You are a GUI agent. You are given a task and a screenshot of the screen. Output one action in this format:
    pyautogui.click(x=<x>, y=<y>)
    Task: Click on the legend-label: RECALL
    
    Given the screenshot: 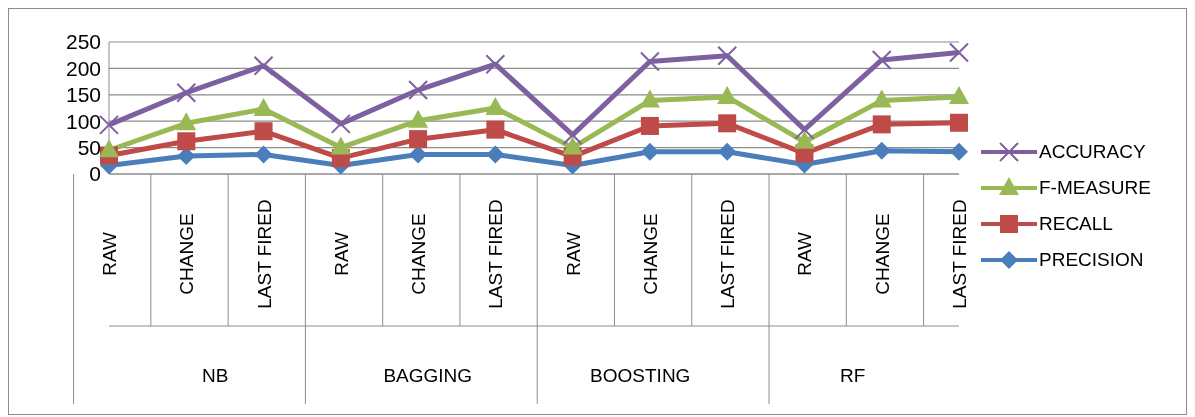 What is the action you would take?
    pyautogui.click(x=1076, y=224)
    